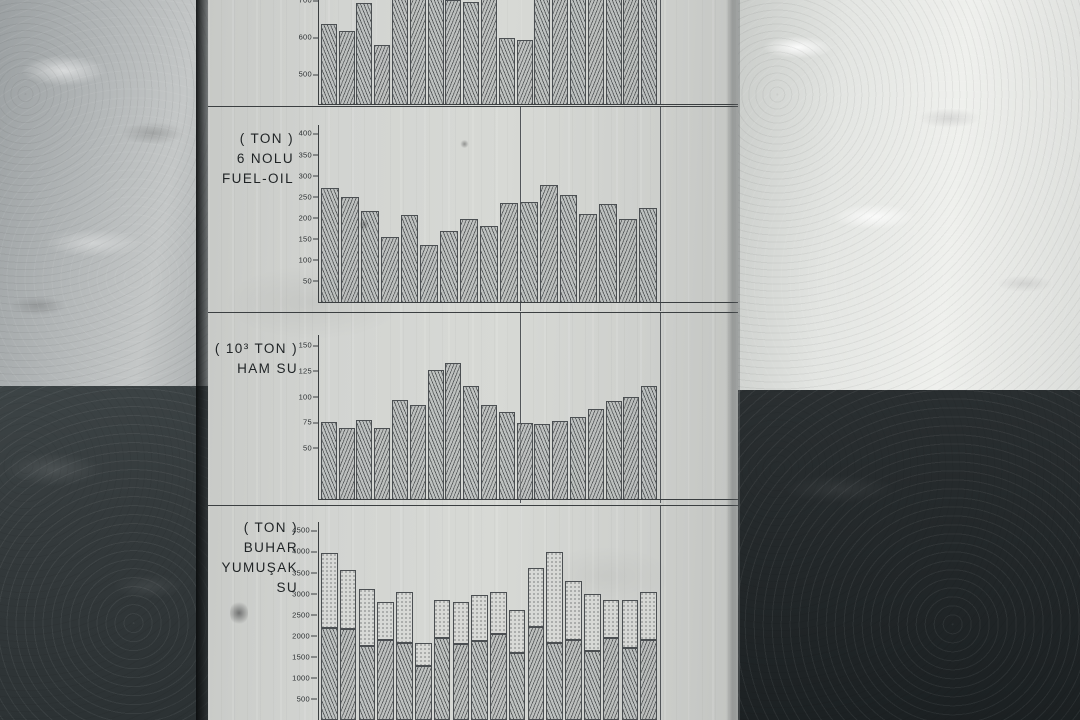  I want to click on y-tick-panel-ham-su-100: 100, so click(299, 396).